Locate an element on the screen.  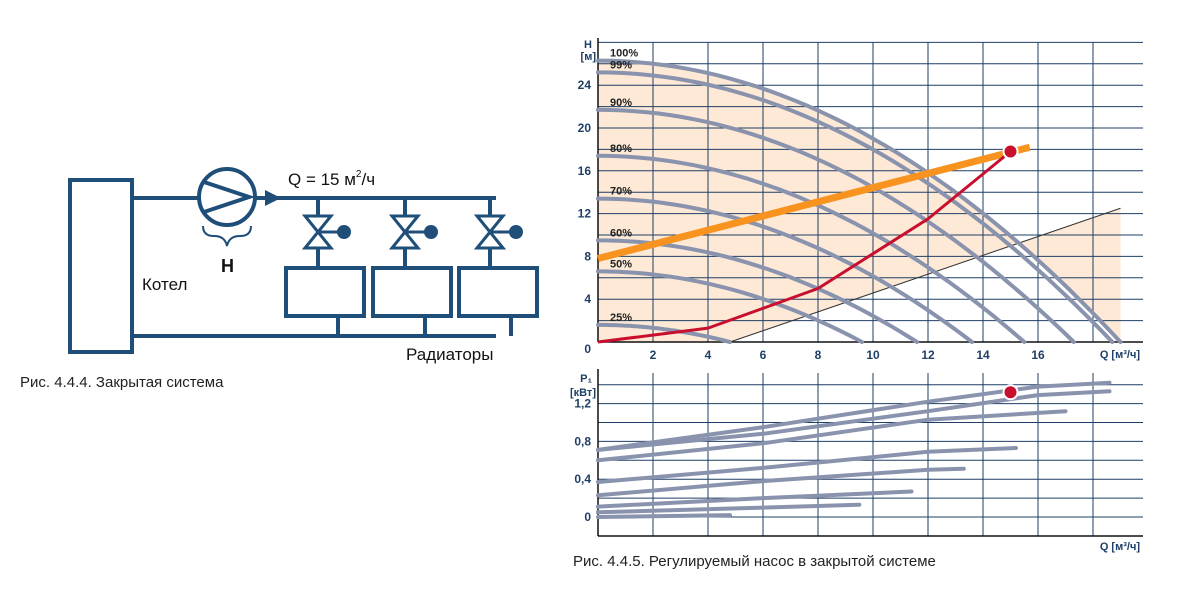
boiler-label: Котел is located at coordinates (164, 284).